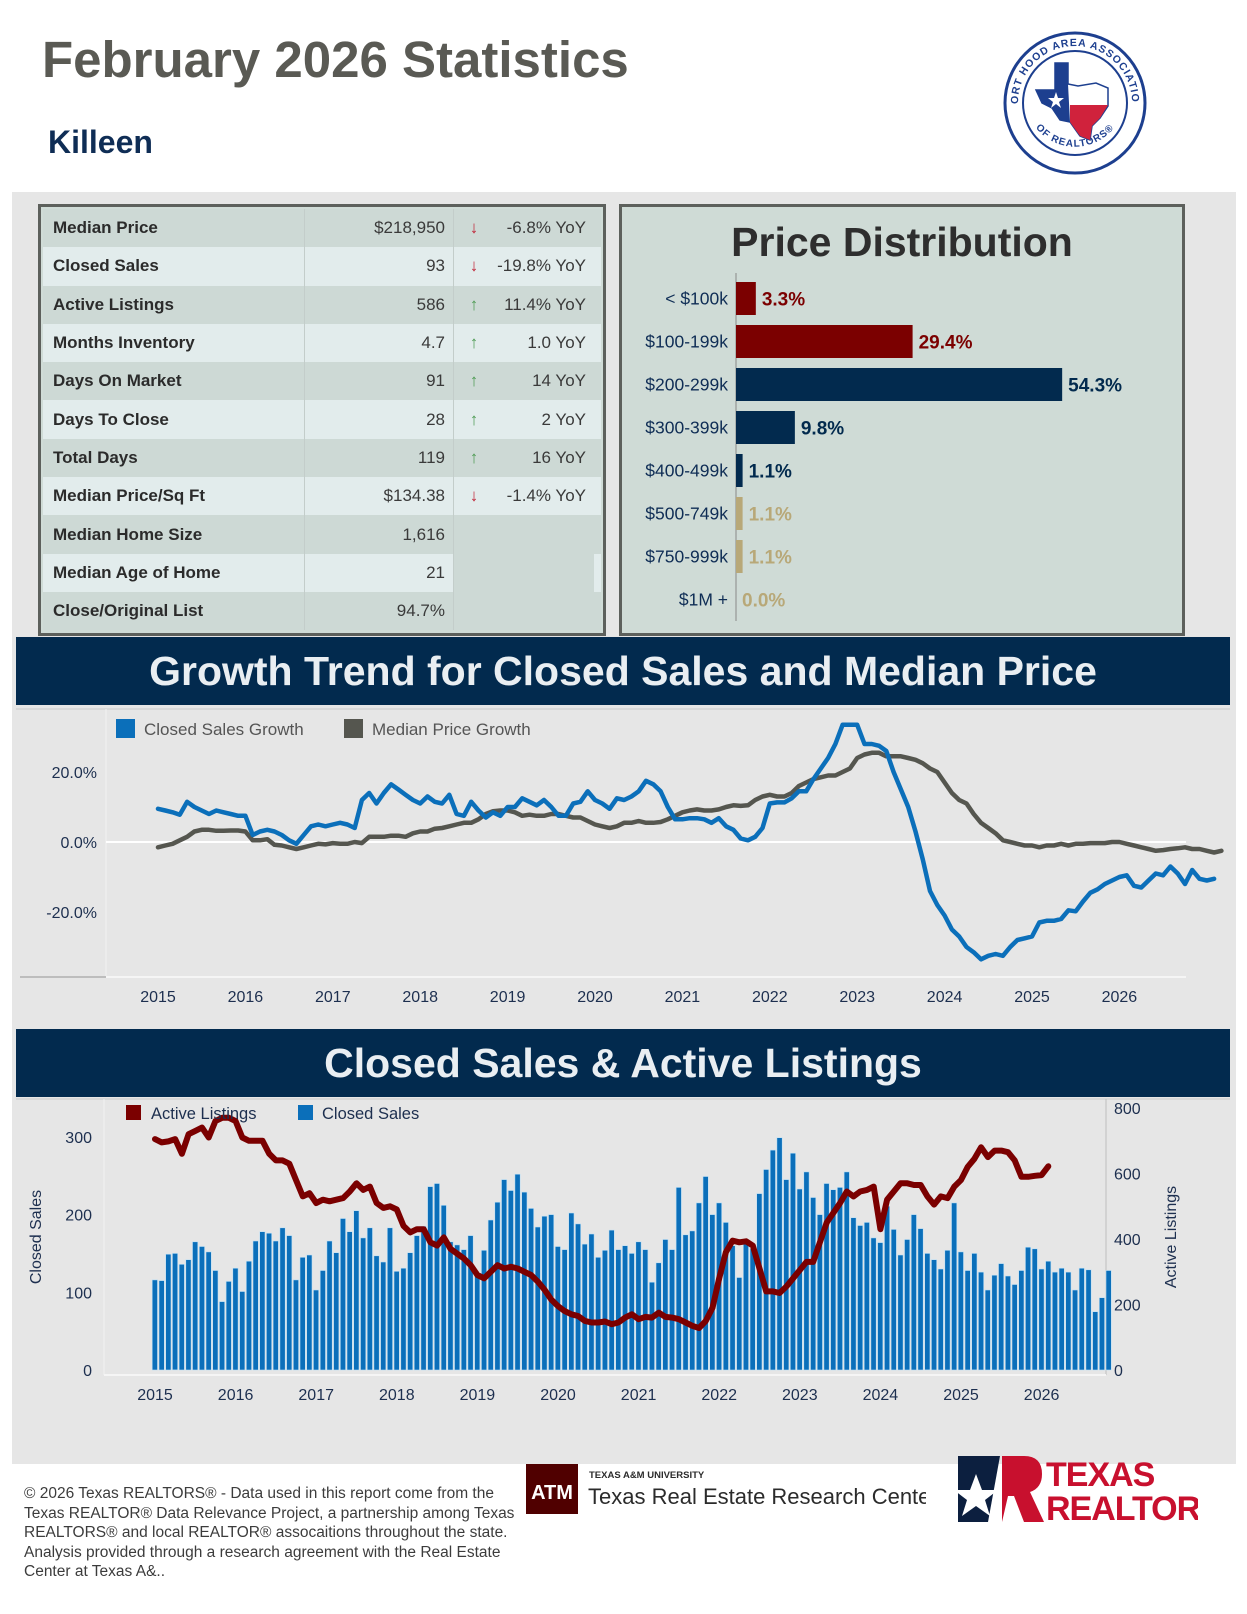 The image size is (1247, 1614). What do you see at coordinates (379, 572) in the screenshot?
I see `stat-value: 21` at bounding box center [379, 572].